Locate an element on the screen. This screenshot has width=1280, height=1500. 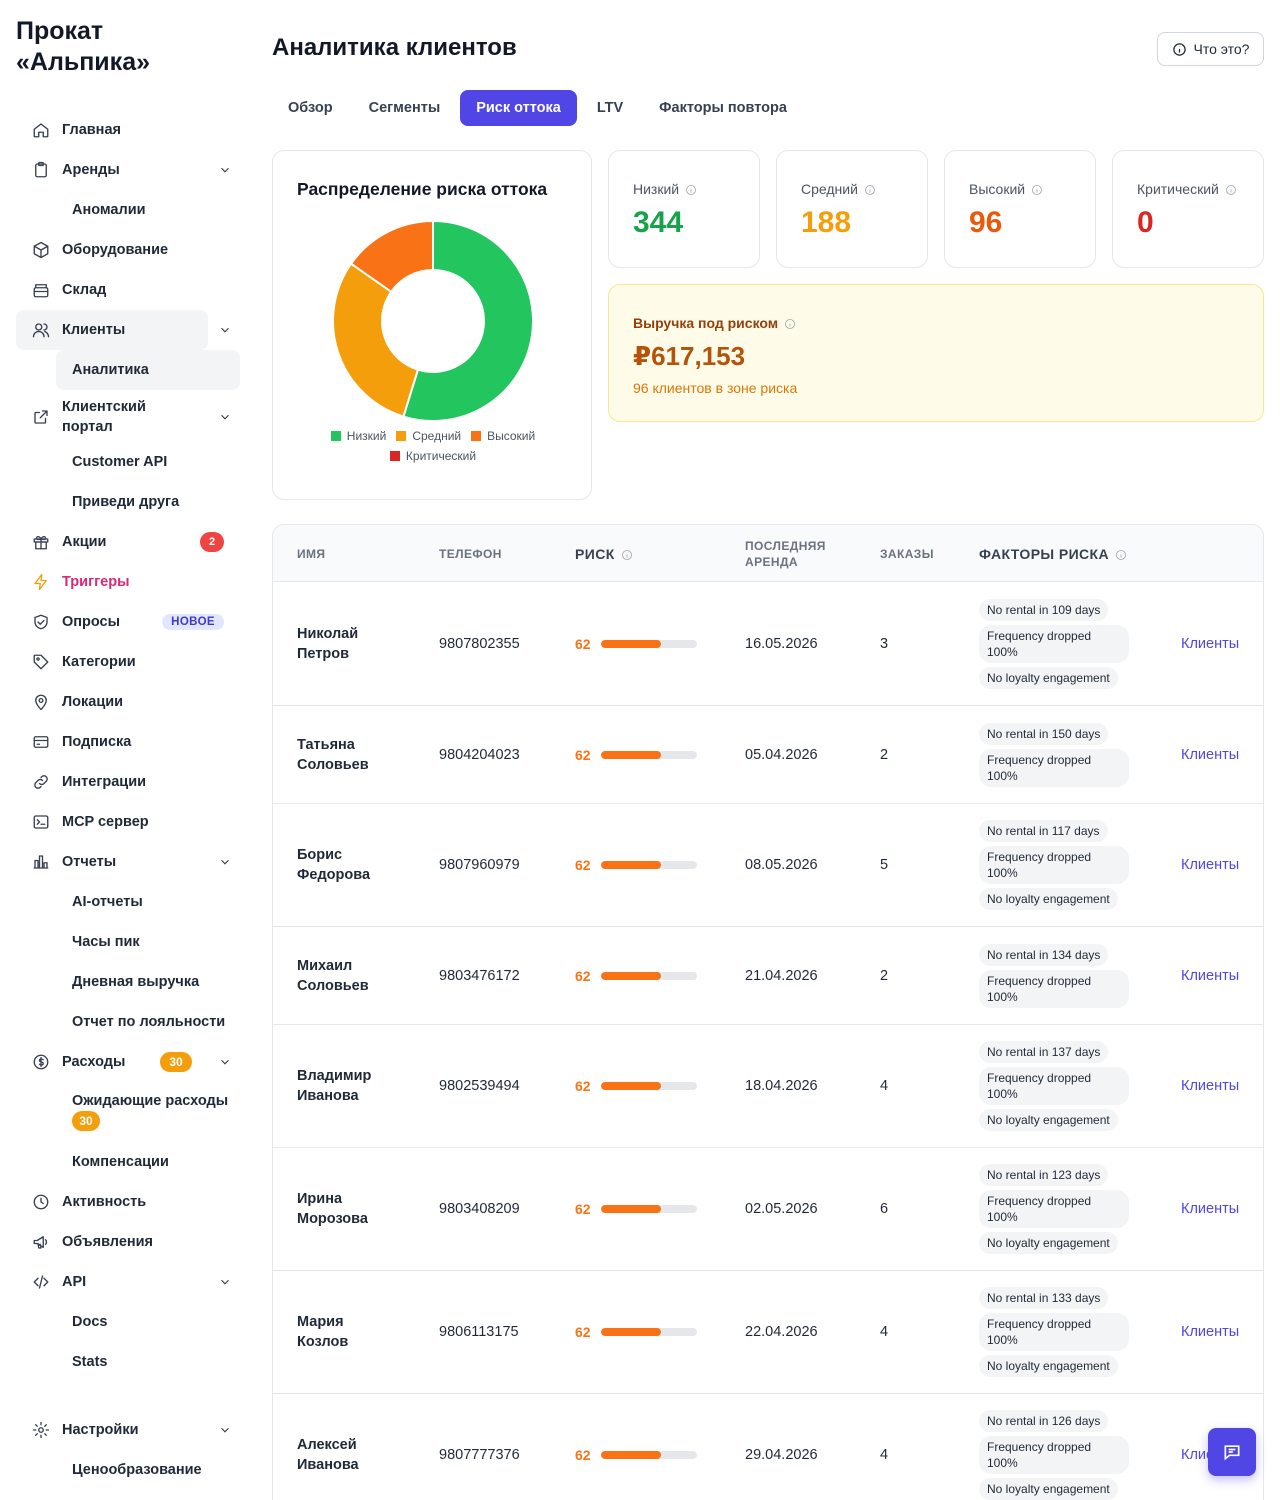
sidebar-item-subscription: Подписка is located at coordinates (128, 742).